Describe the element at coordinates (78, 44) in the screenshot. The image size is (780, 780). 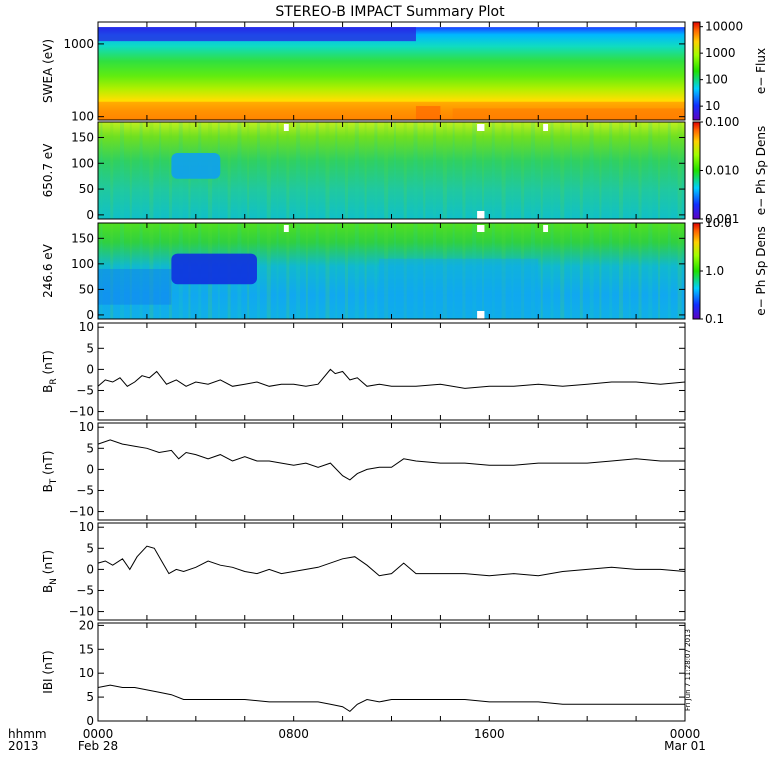
I see `y-tick-label: 1000` at that location.